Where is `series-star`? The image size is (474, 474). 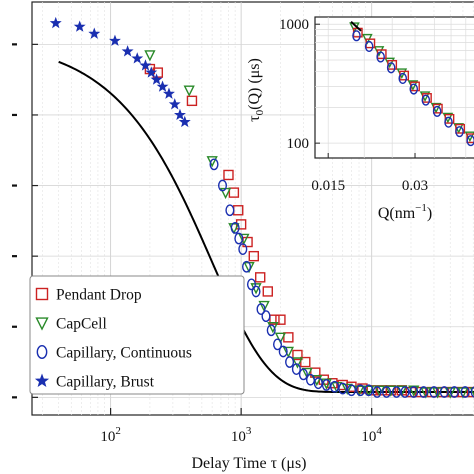 series-star is located at coordinates (120, 72).